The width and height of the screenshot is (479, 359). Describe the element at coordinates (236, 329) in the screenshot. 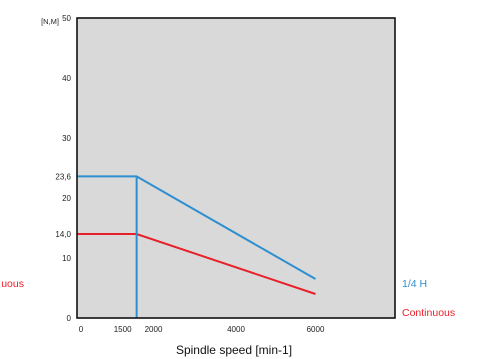

I see `x-tick-label: 4000` at that location.